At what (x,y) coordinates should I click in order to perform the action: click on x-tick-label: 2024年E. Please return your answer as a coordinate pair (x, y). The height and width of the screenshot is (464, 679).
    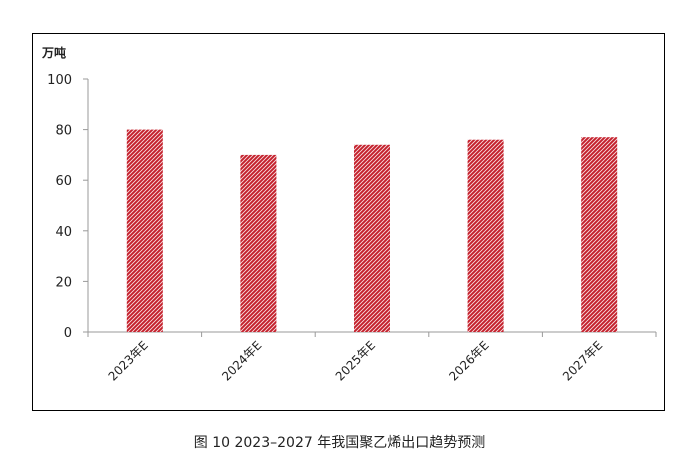
    Looking at the image, I should click on (241, 360).